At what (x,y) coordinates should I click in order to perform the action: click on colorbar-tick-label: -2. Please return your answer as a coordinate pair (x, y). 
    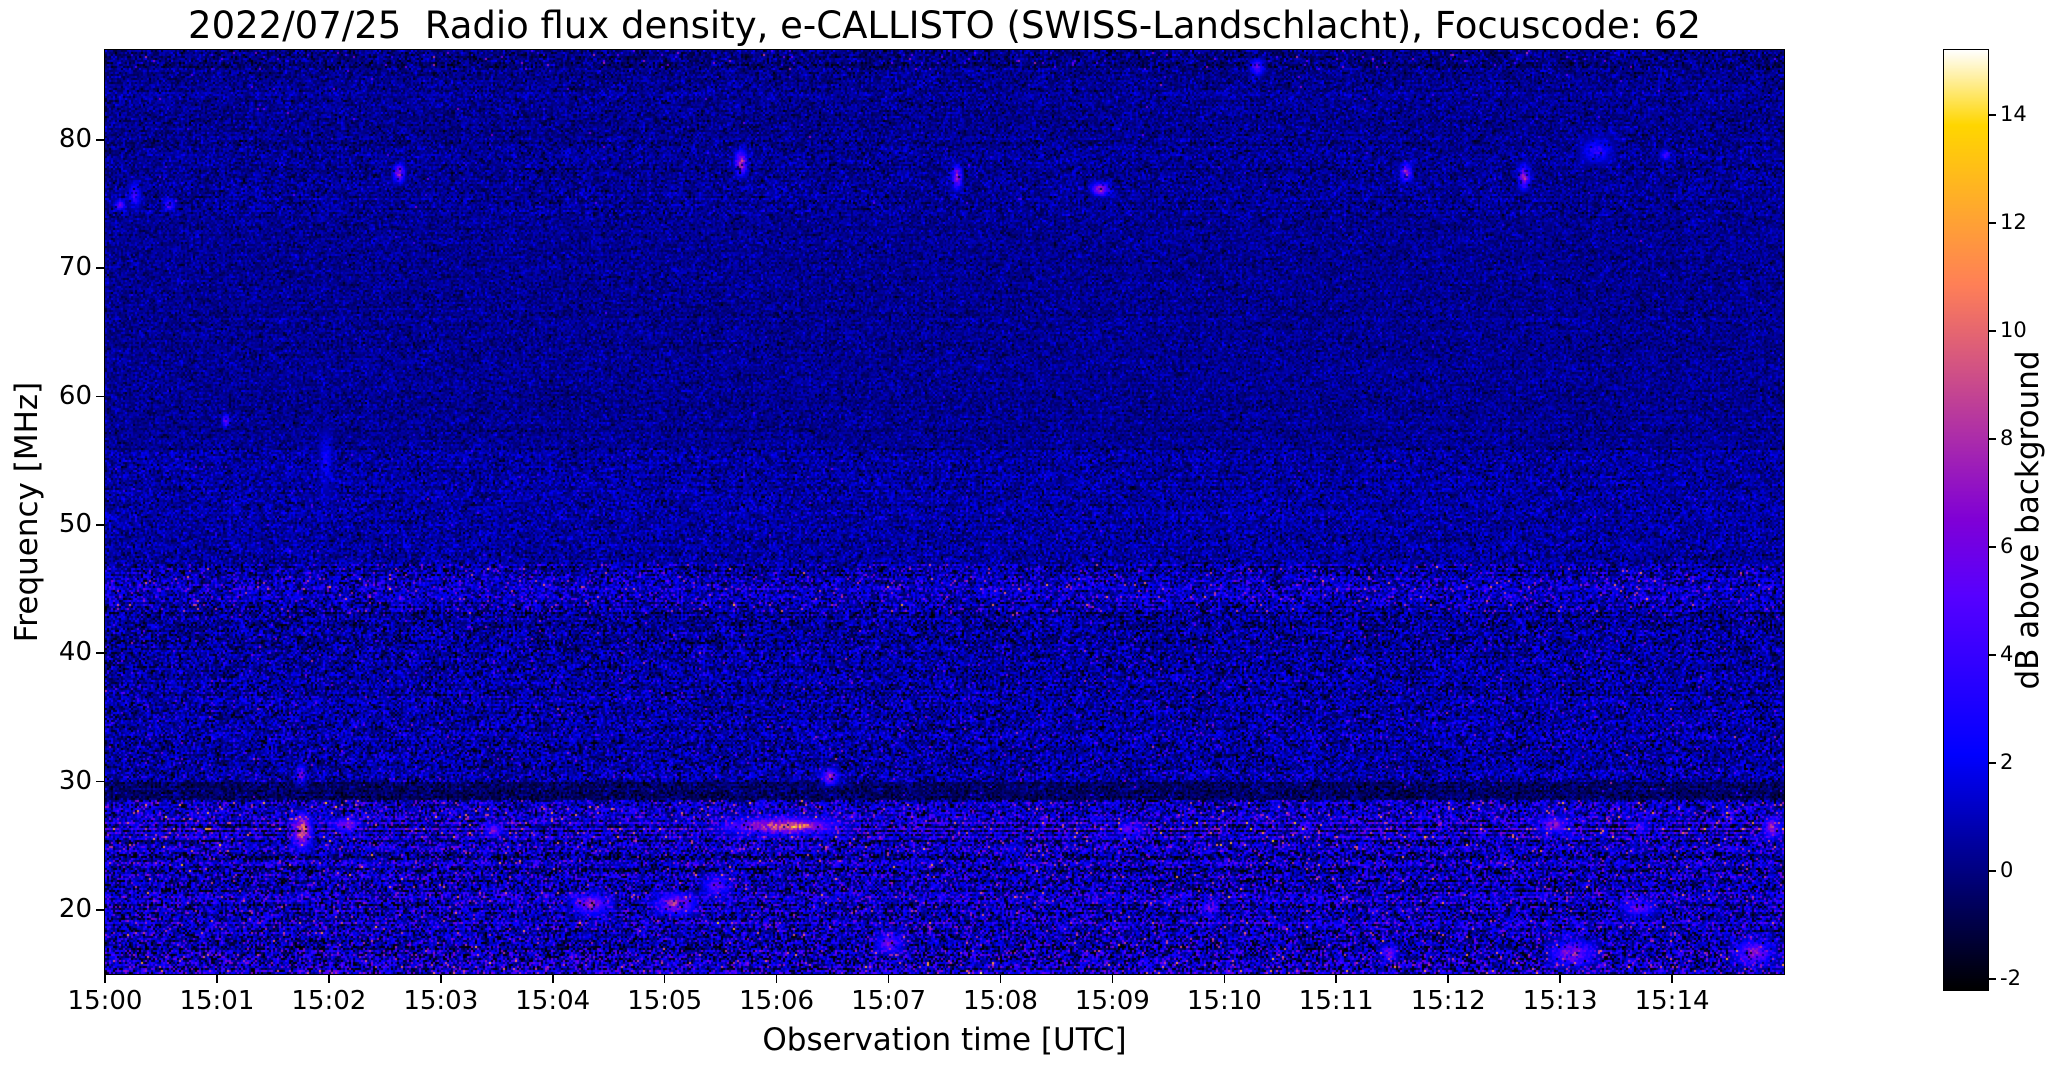
    Looking at the image, I should click on (2010, 978).